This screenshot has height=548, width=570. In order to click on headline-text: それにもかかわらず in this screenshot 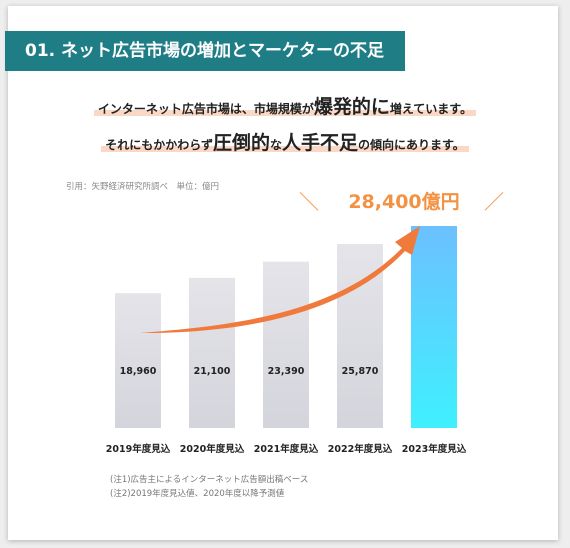, I will do `click(159, 145)`.